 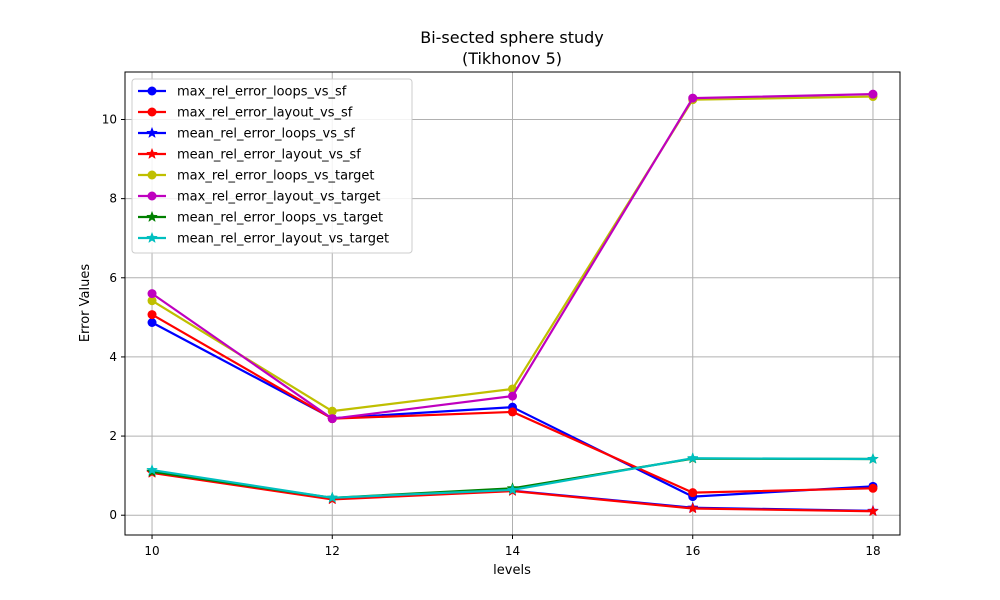 I want to click on y-tick-label: 0, so click(x=113, y=515).